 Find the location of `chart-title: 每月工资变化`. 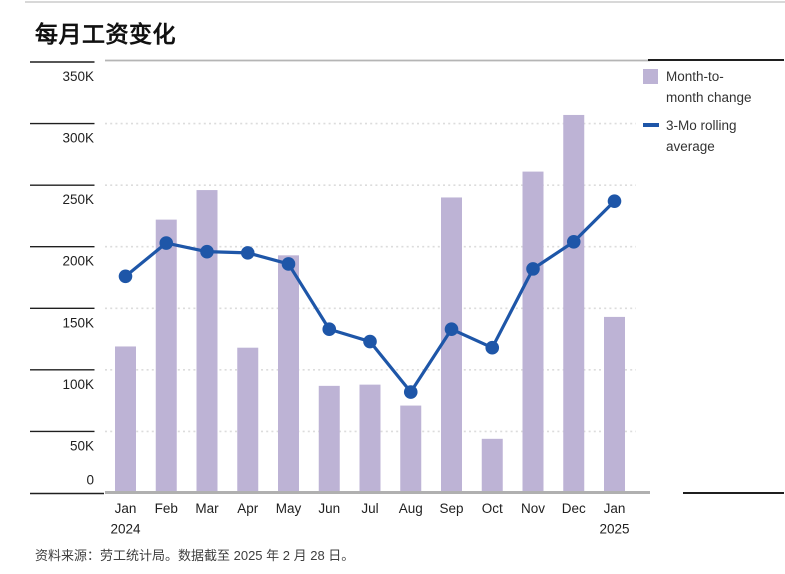

chart-title: 每月工资变化 is located at coordinates (105, 34).